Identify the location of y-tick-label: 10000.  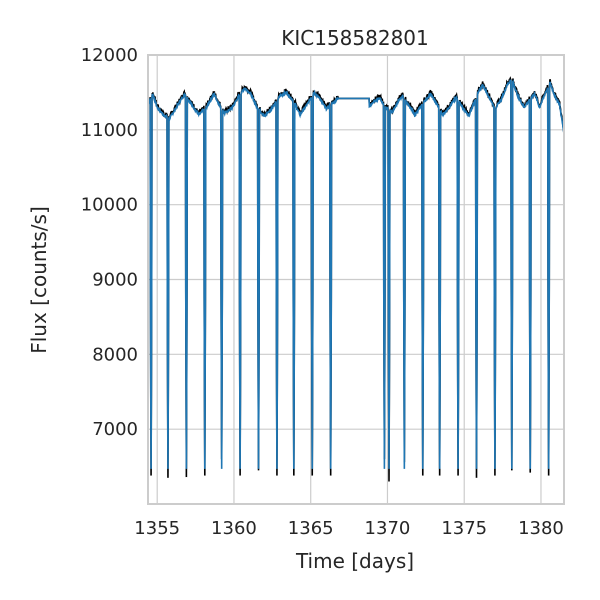
(109, 205).